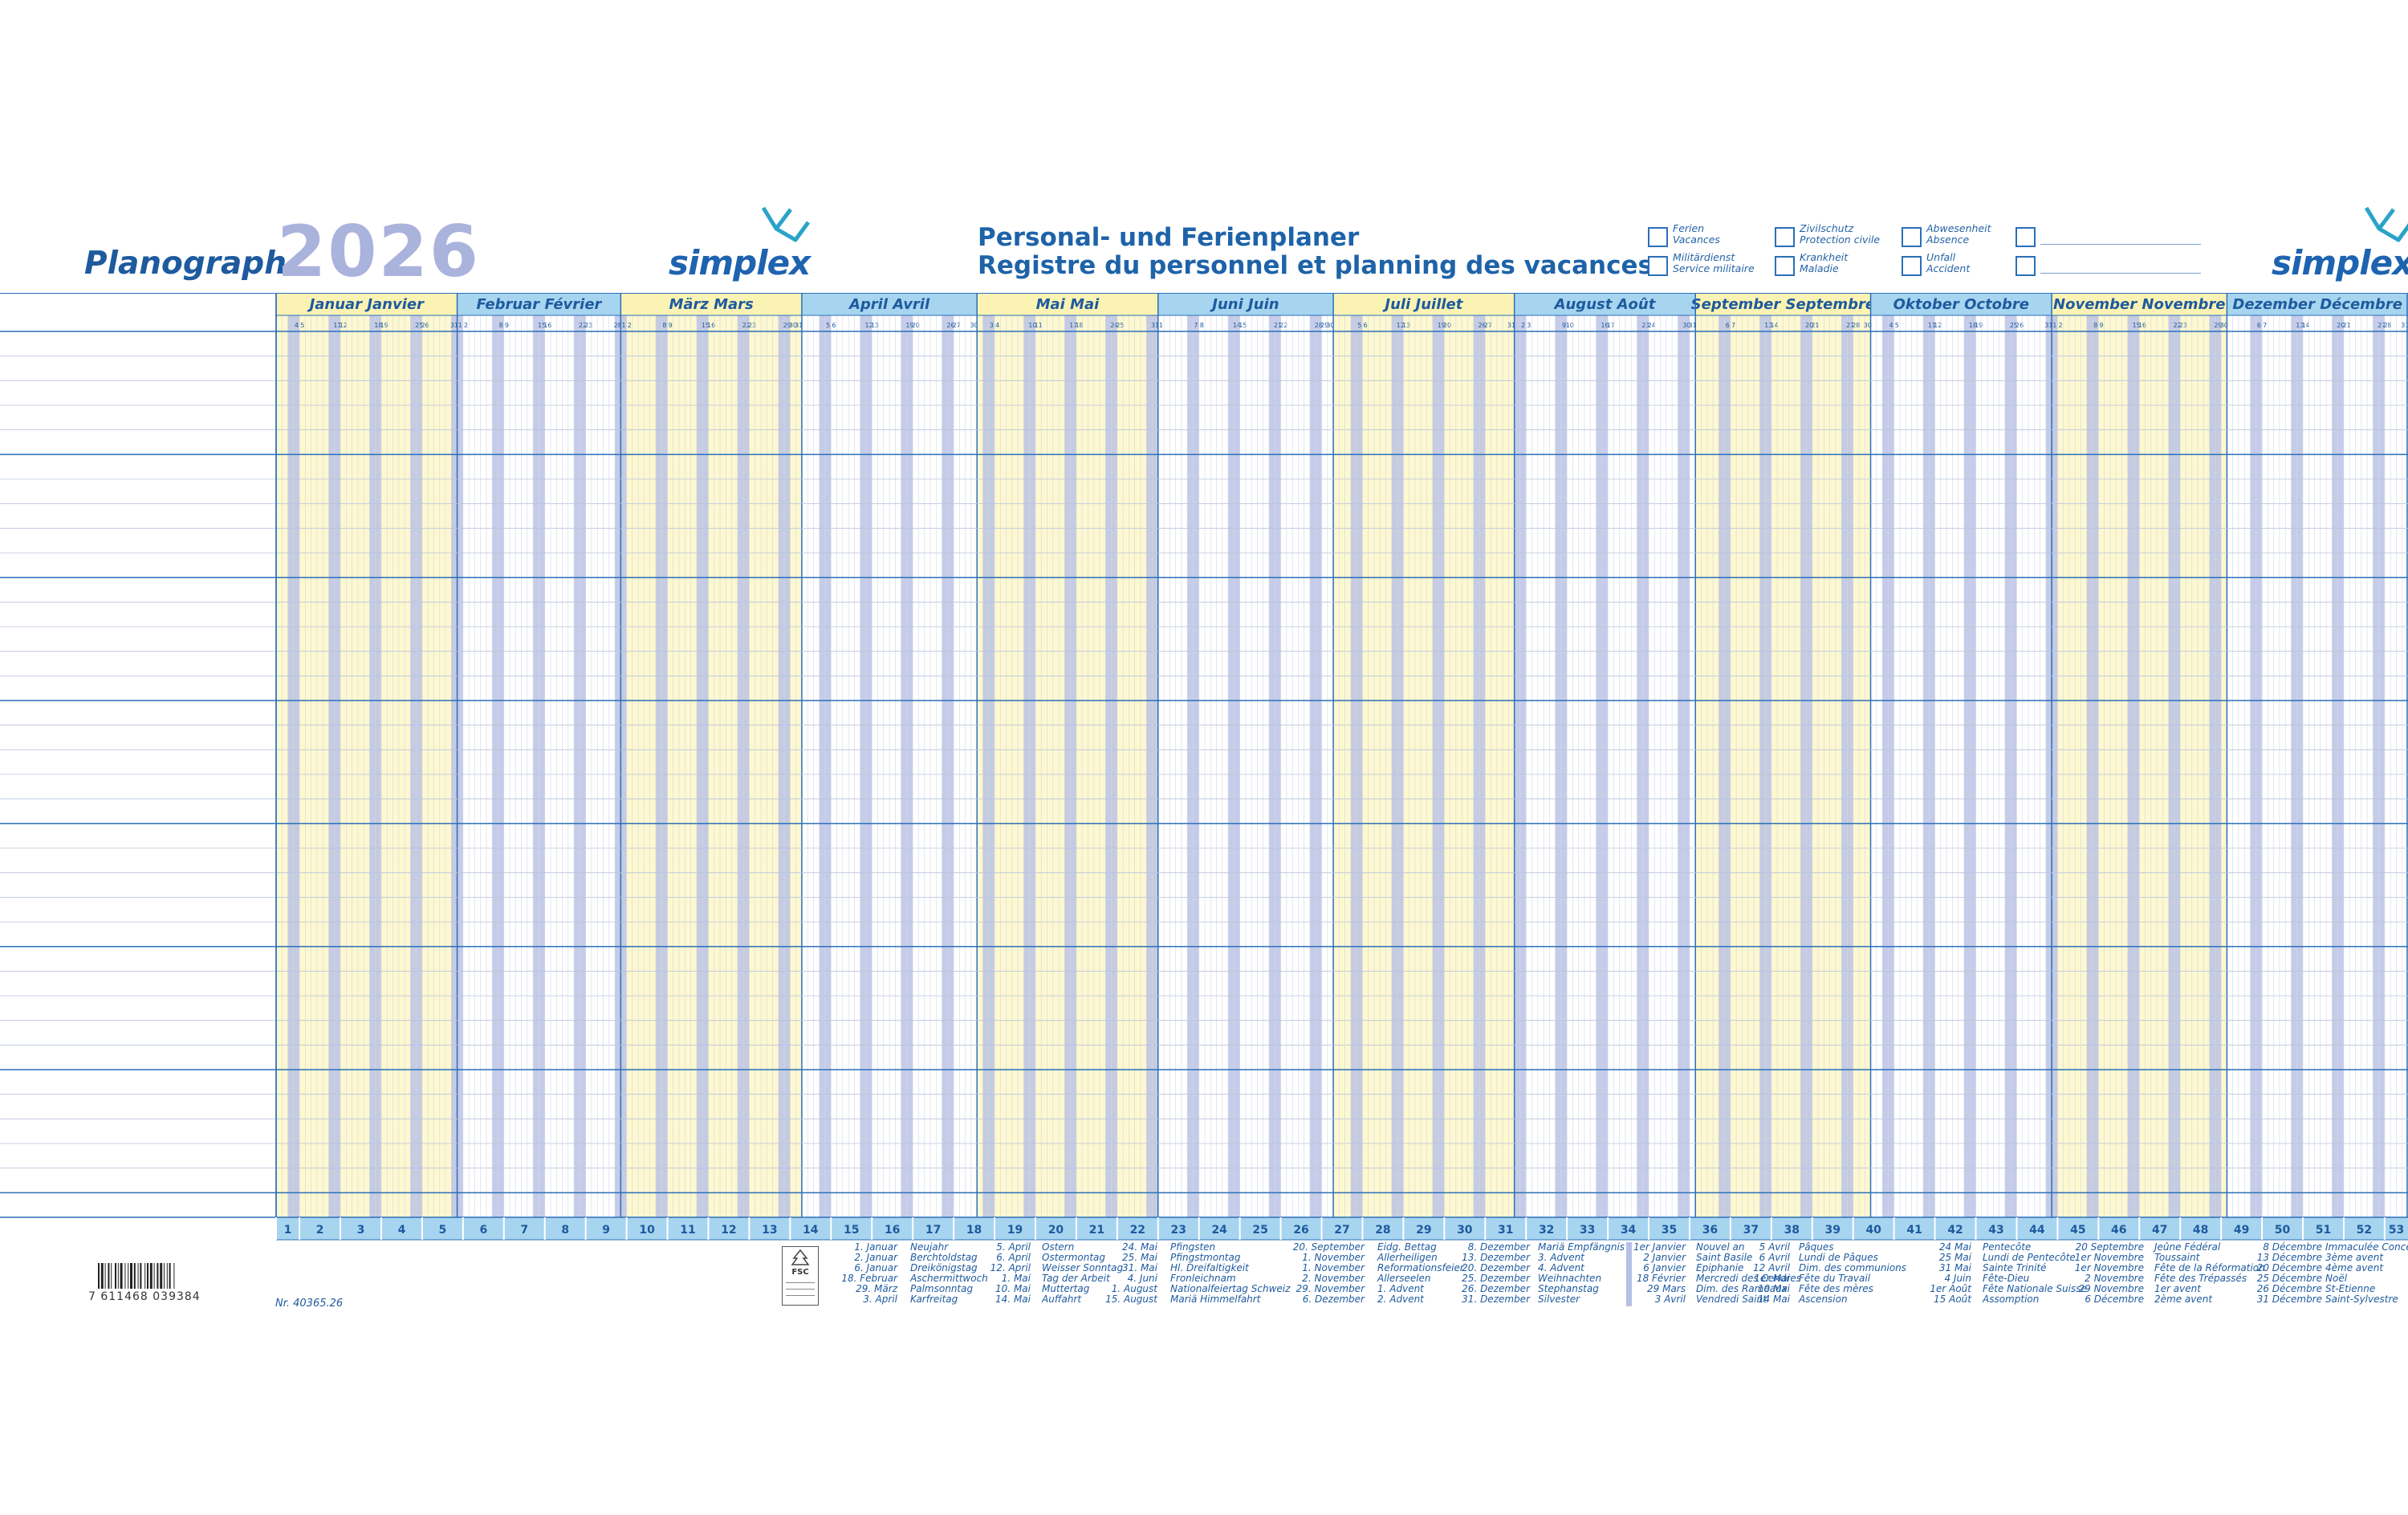 This screenshot has width=2408, height=1515. I want to click on day-number: 7, so click(1733, 326).